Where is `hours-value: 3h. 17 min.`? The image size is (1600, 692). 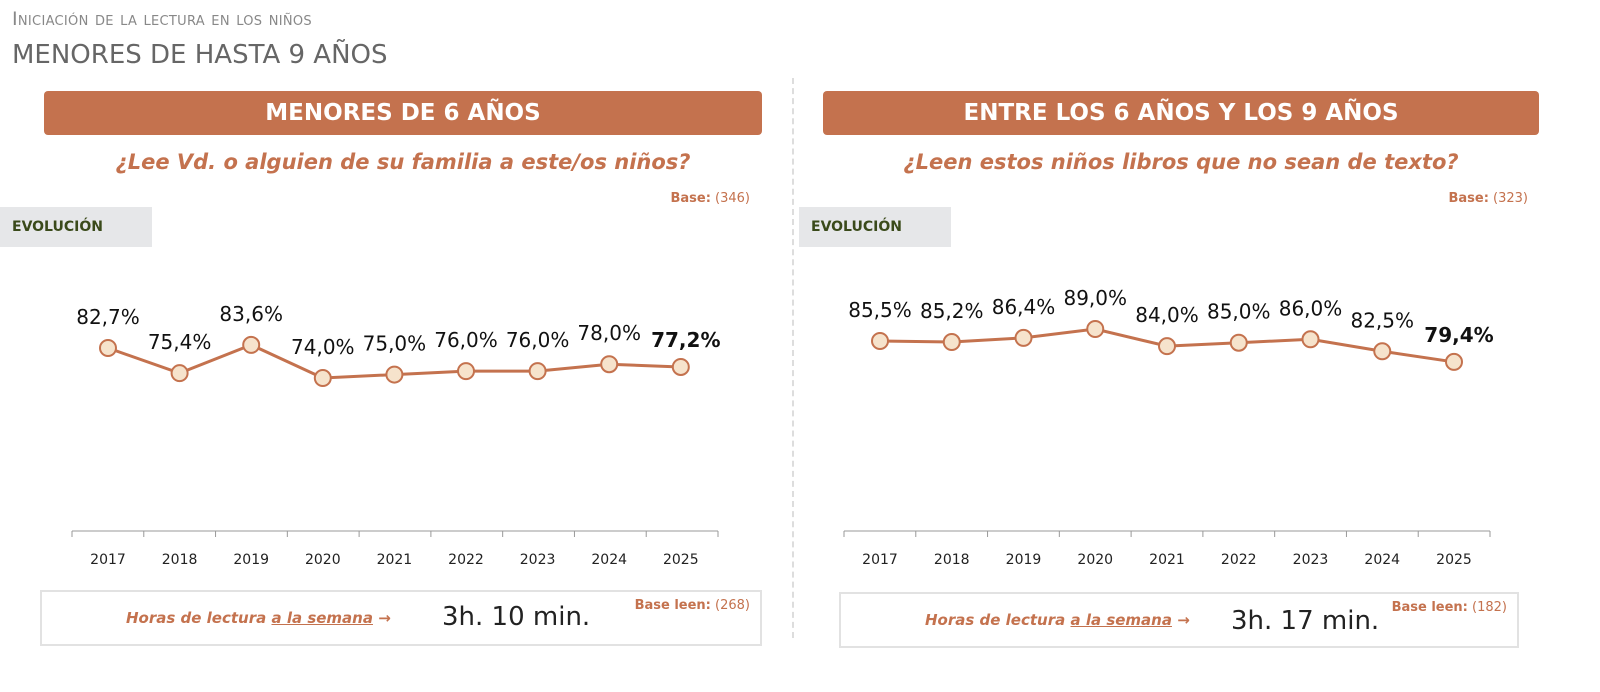
hours-value: 3h. 17 min. is located at coordinates (1305, 621).